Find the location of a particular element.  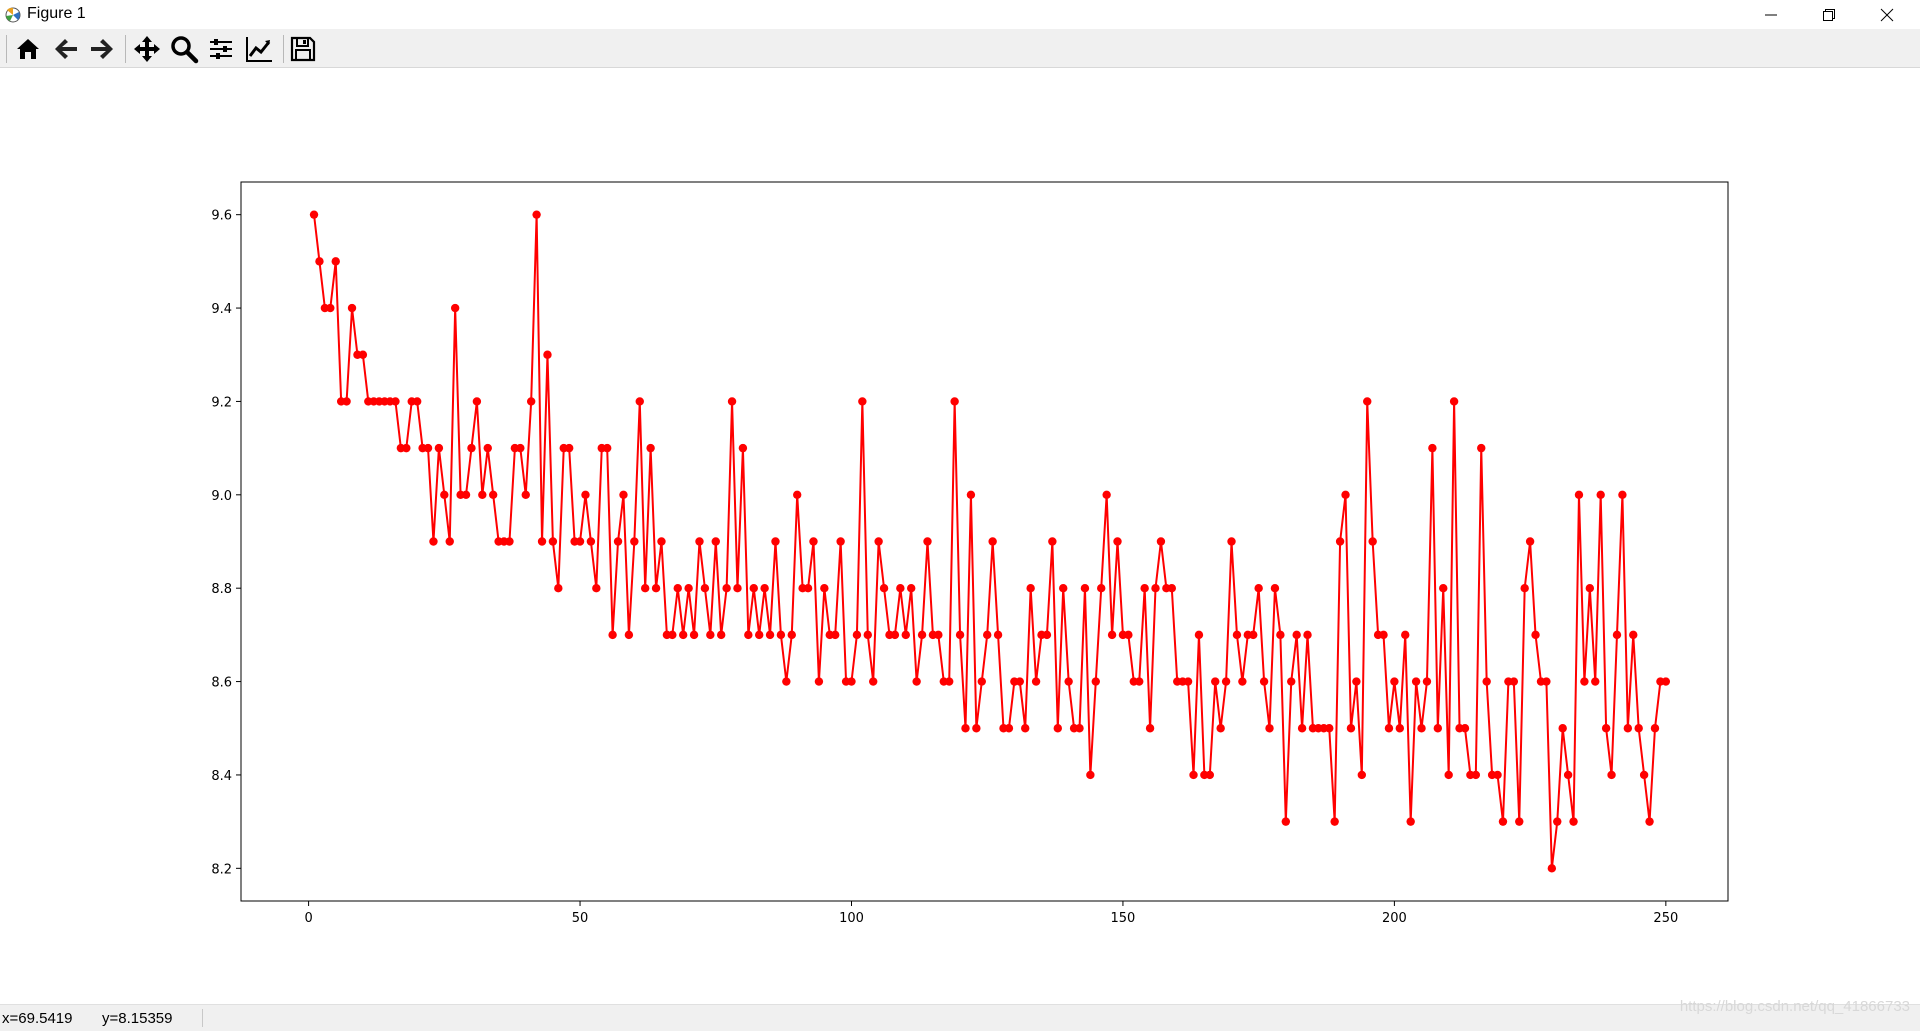

magnifier-icon is located at coordinates (185, 50).